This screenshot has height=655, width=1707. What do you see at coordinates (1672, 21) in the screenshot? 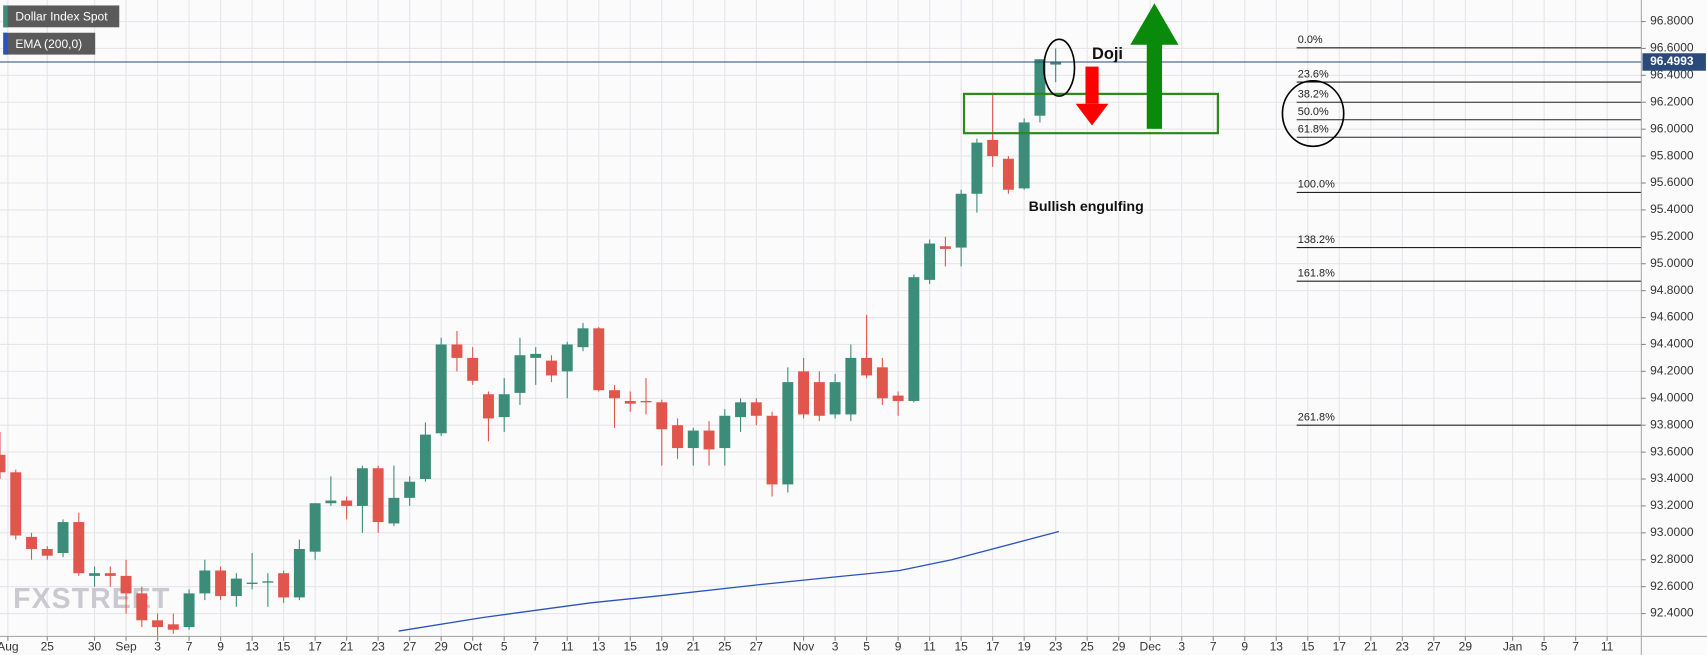
I see `y-tick-label: 96.8000` at bounding box center [1672, 21].